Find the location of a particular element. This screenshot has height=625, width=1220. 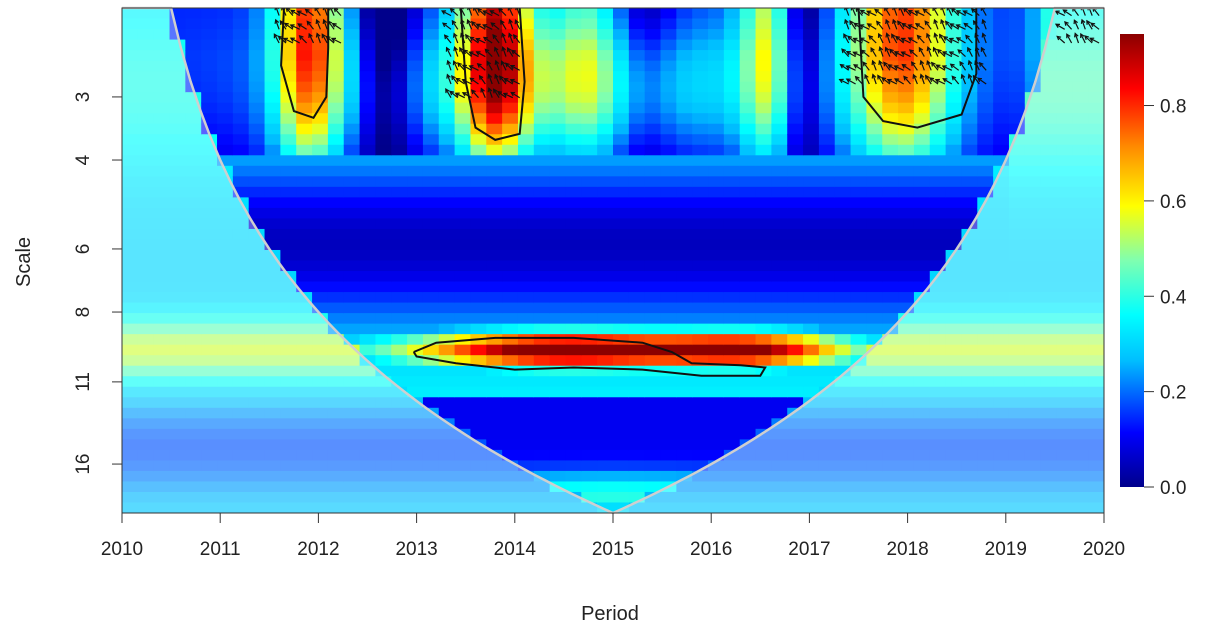

significance-contour is located at coordinates (589, 356).